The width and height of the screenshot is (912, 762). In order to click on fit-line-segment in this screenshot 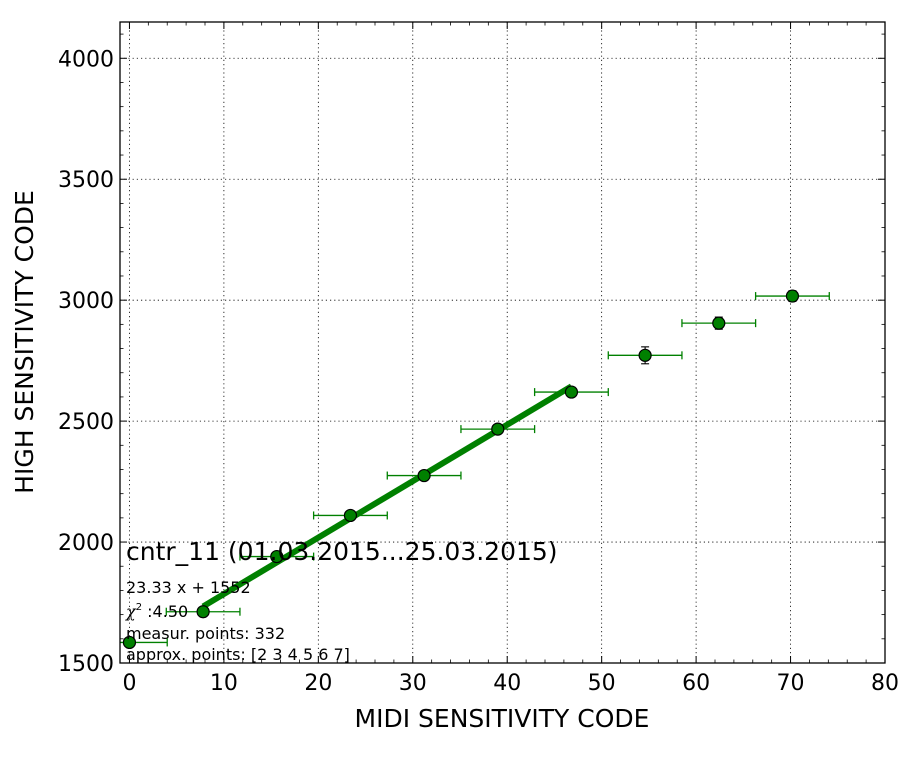, I will do `click(387, 496)`.